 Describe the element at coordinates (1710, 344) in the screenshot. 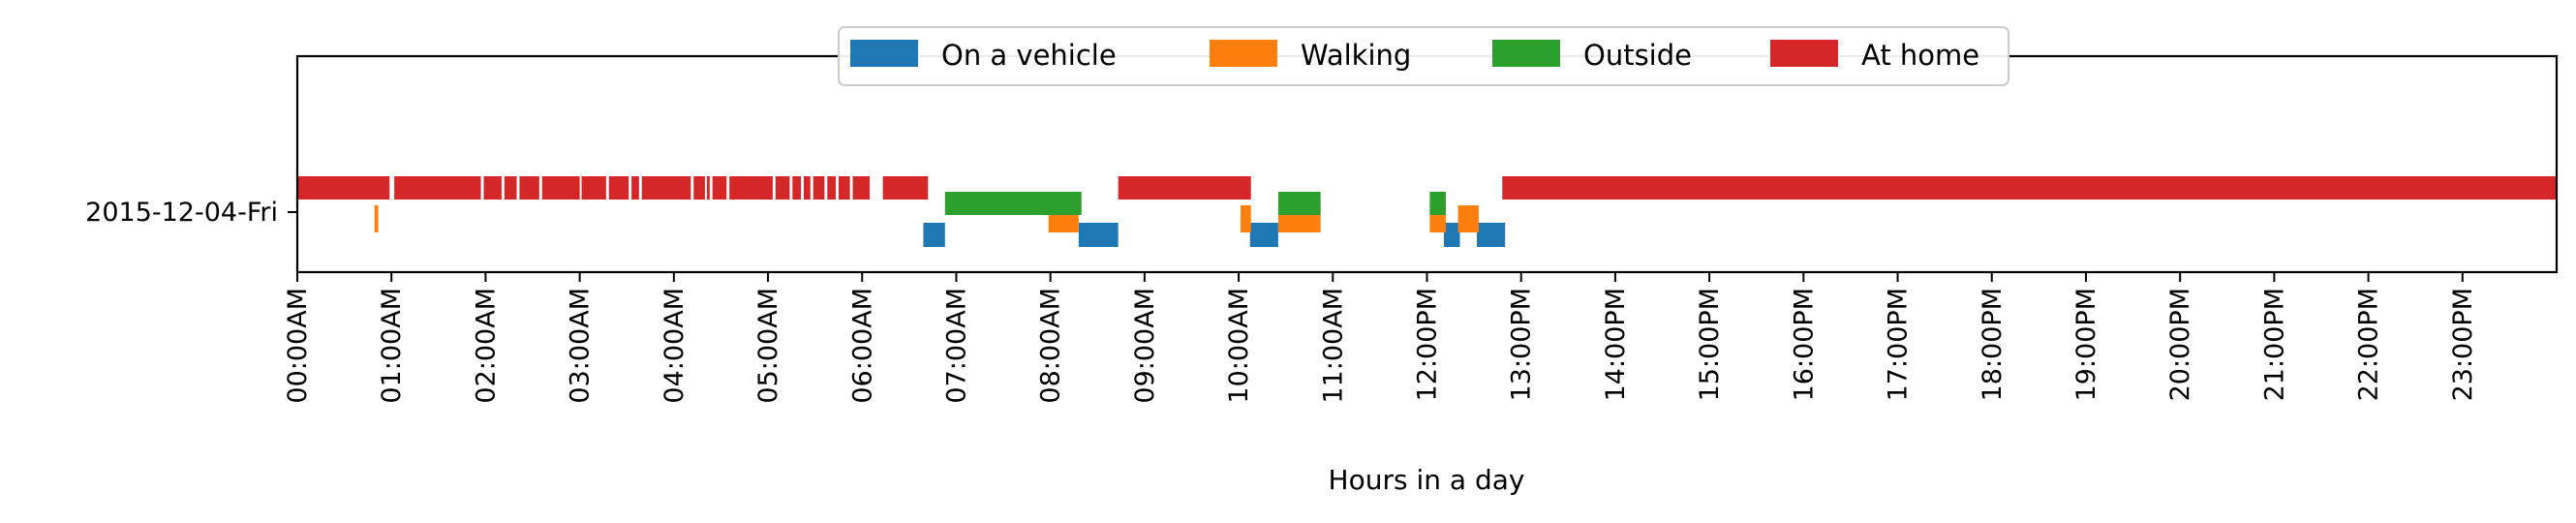

I see `x-tick-label: 15:00PM` at that location.